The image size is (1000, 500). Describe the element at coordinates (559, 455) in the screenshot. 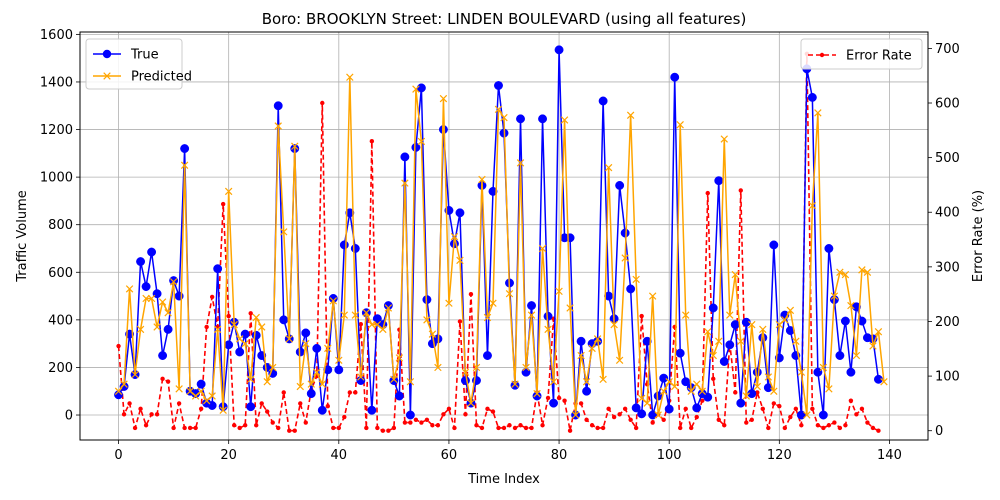

I see `x-tick-label: 80` at that location.